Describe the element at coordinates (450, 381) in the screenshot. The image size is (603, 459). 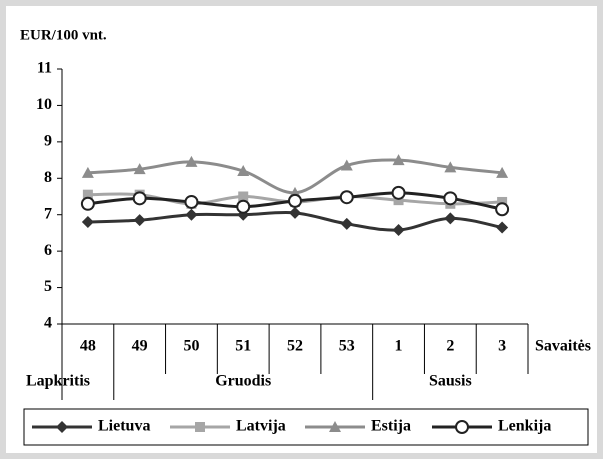
I see `x-group-label: Sausis` at that location.